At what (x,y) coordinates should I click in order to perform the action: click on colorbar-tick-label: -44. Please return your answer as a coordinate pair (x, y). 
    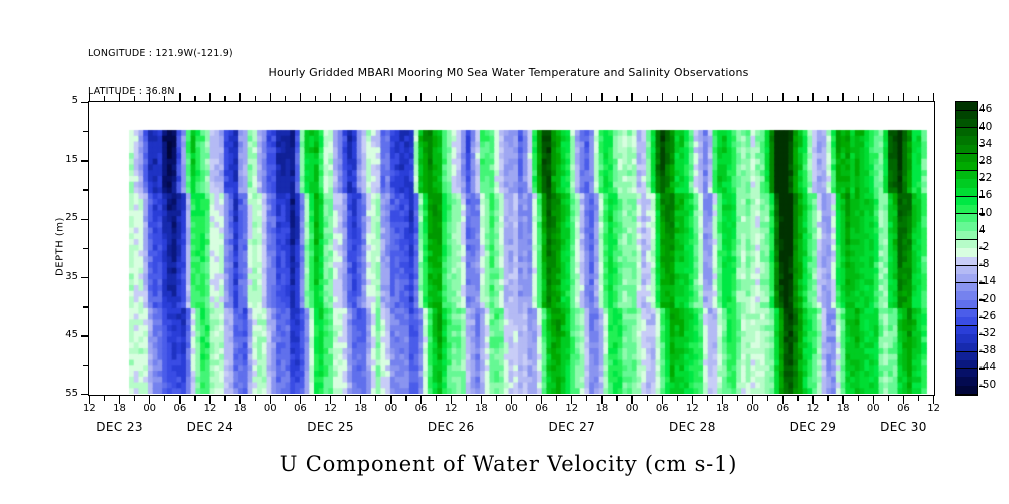
    Looking at the image, I should click on (988, 367).